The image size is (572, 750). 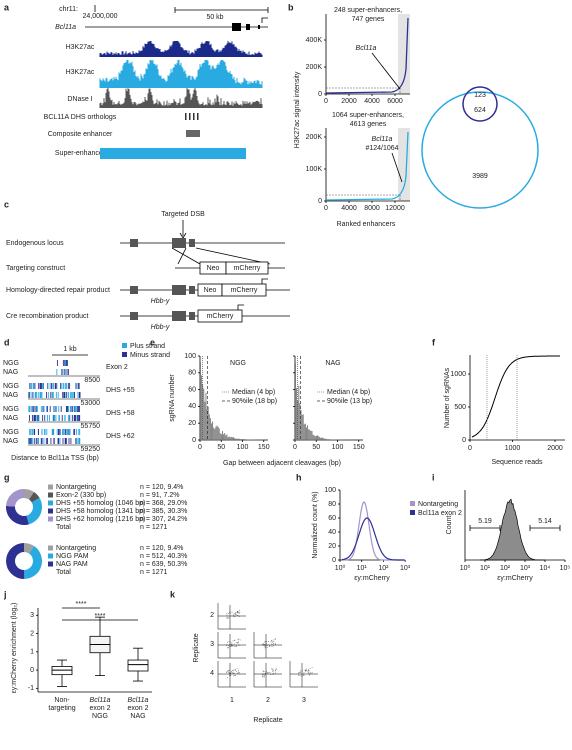 What do you see at coordinates (212, 644) in the screenshot?
I see `tick-label: 3` at bounding box center [212, 644].